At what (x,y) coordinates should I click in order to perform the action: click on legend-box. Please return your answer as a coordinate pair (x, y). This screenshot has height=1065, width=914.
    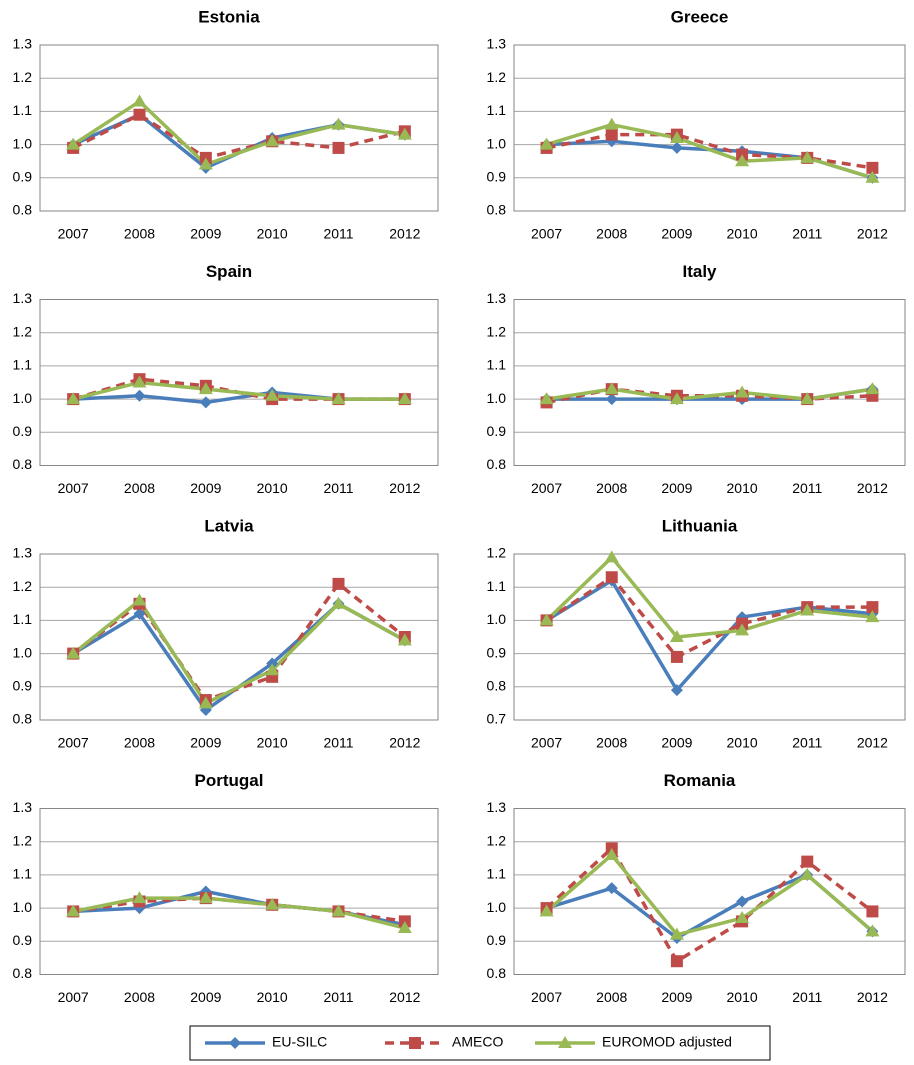
    Looking at the image, I should click on (480, 1043).